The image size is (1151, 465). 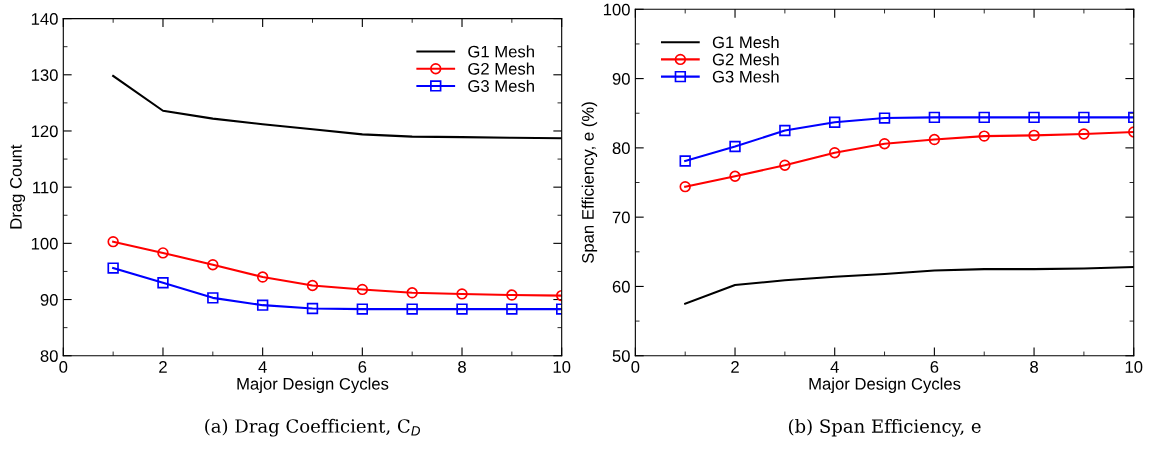 What do you see at coordinates (45, 187) in the screenshot?
I see `y-tick-label: 110` at bounding box center [45, 187].